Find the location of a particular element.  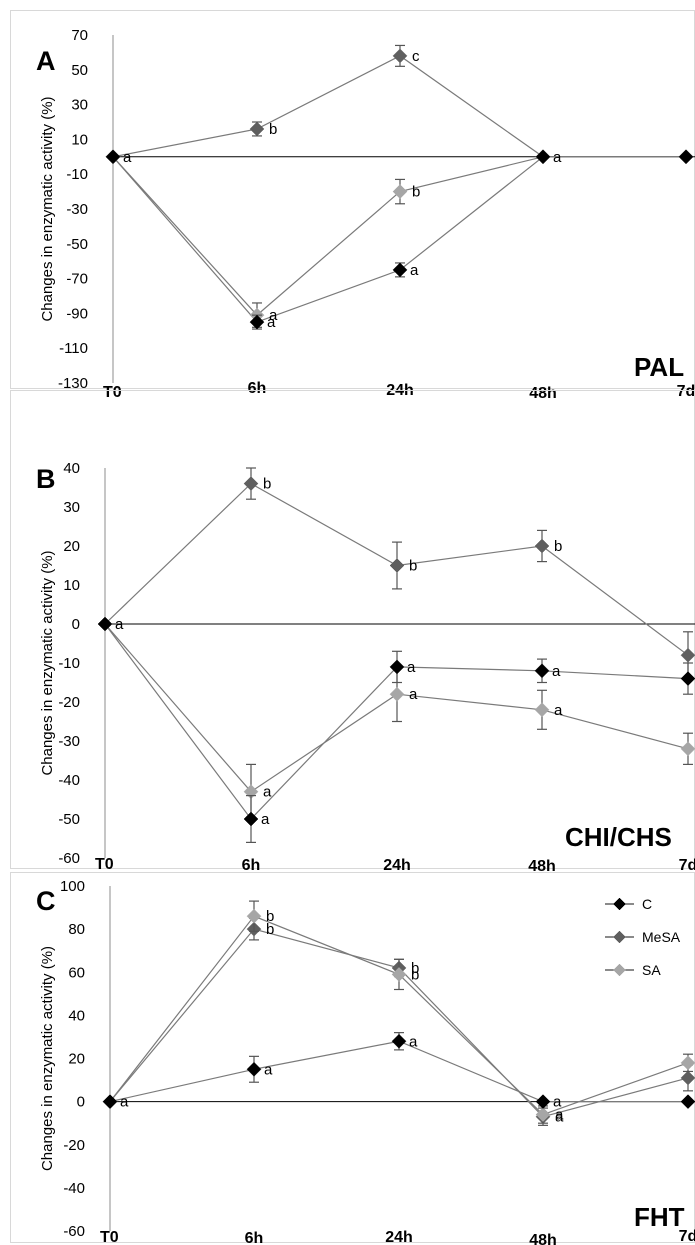

enzyme-label: PAL is located at coordinates (659, 367).